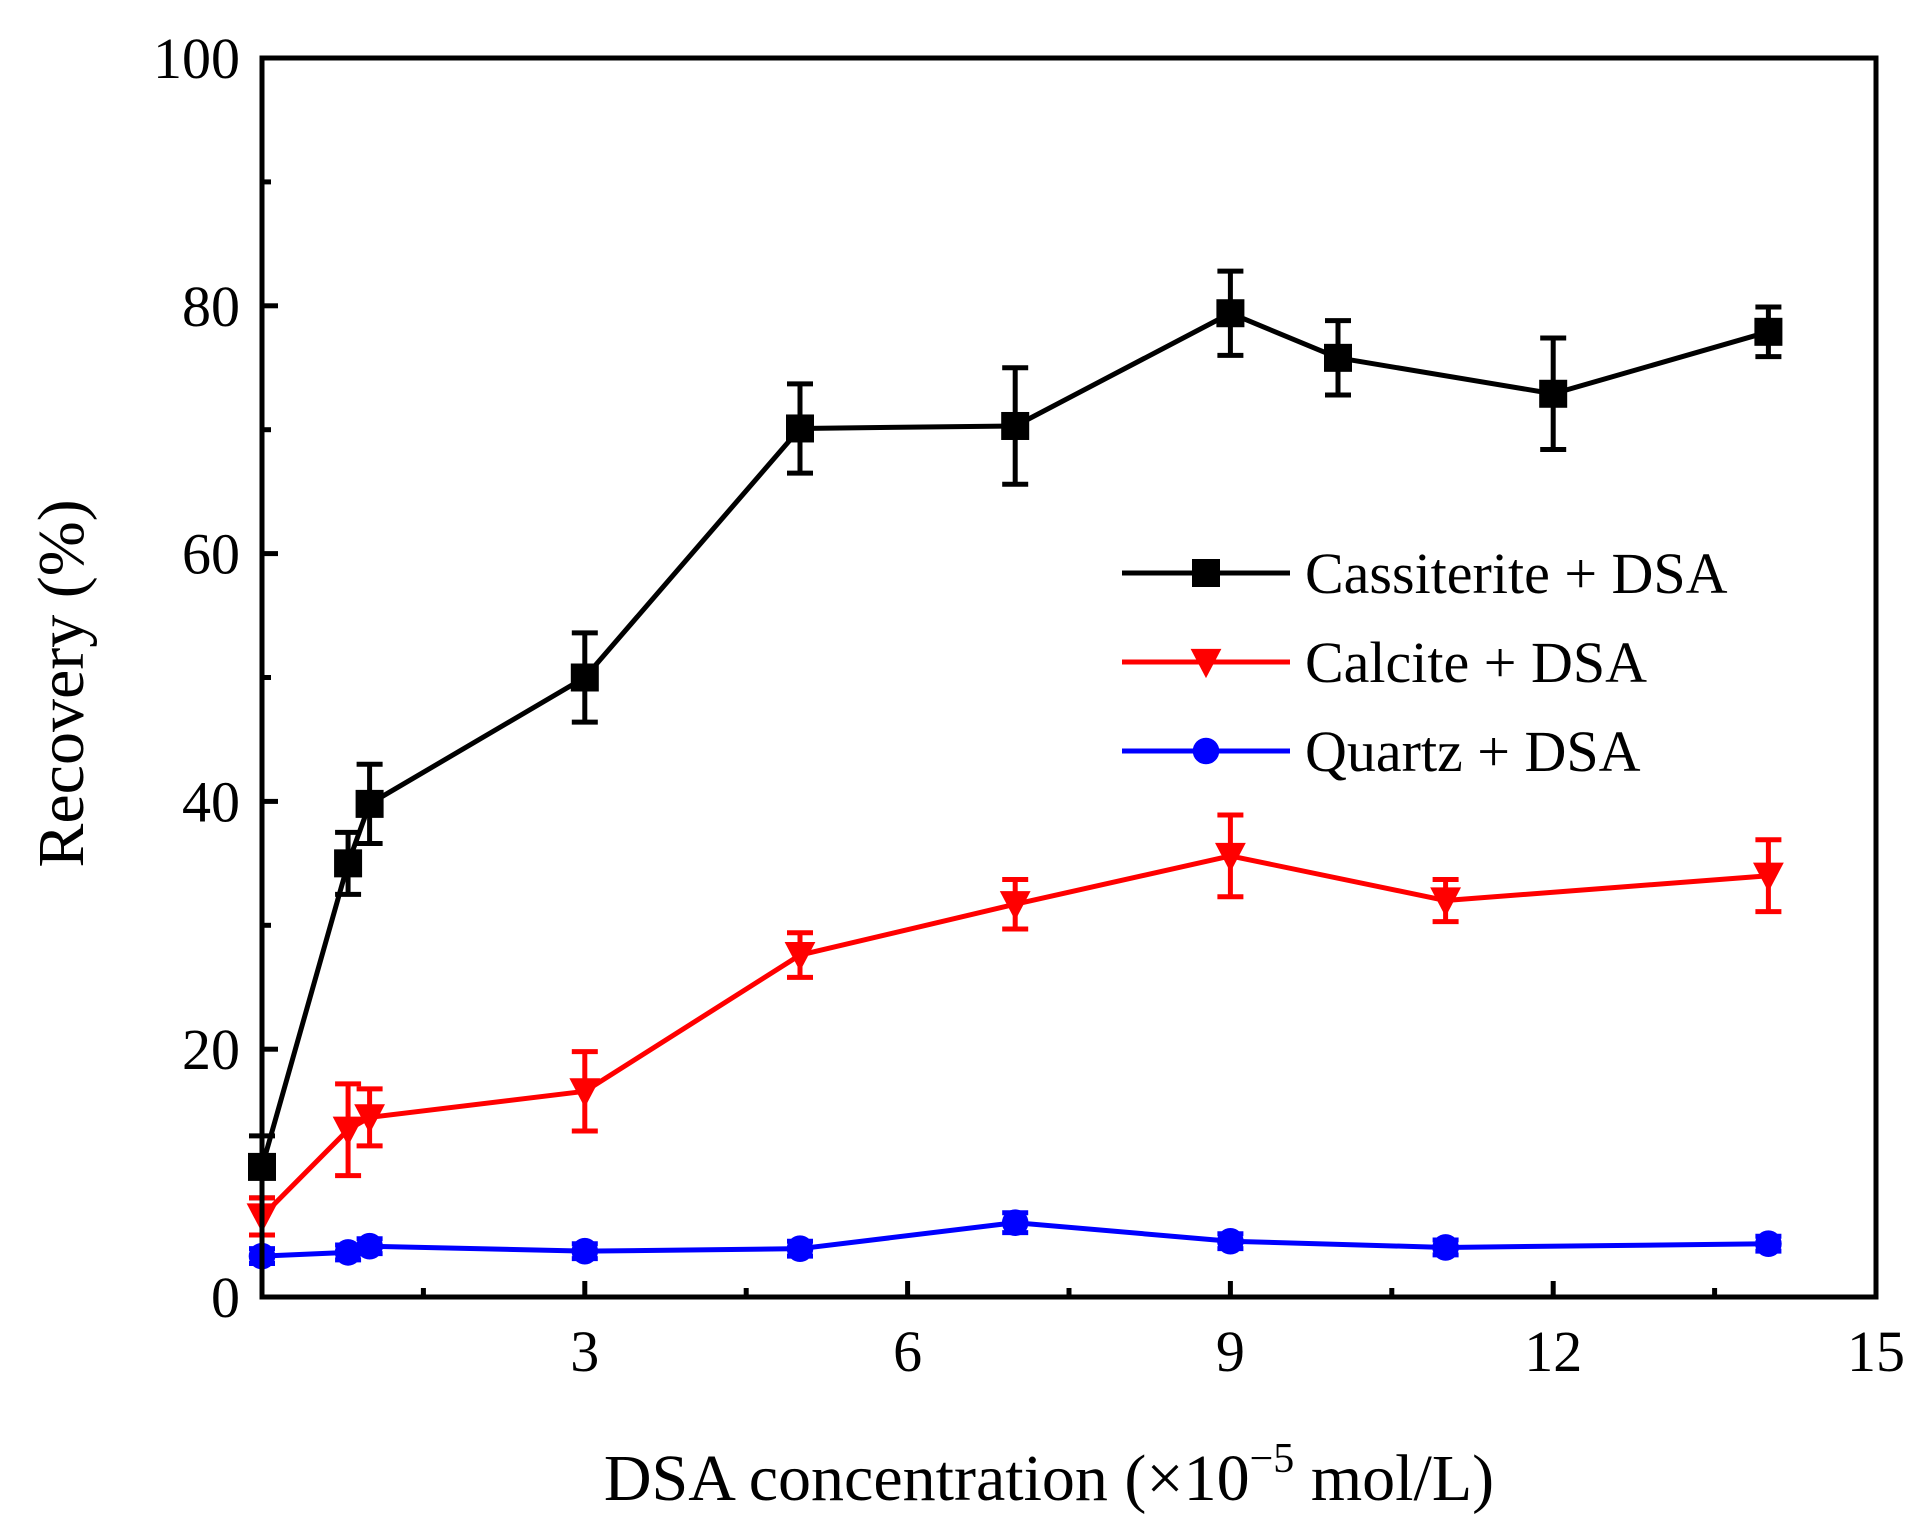 This screenshot has height=1538, width=1919. What do you see at coordinates (927, 1478) in the screenshot?
I see `x-axis-title-main: DSA concentration (×10` at bounding box center [927, 1478].